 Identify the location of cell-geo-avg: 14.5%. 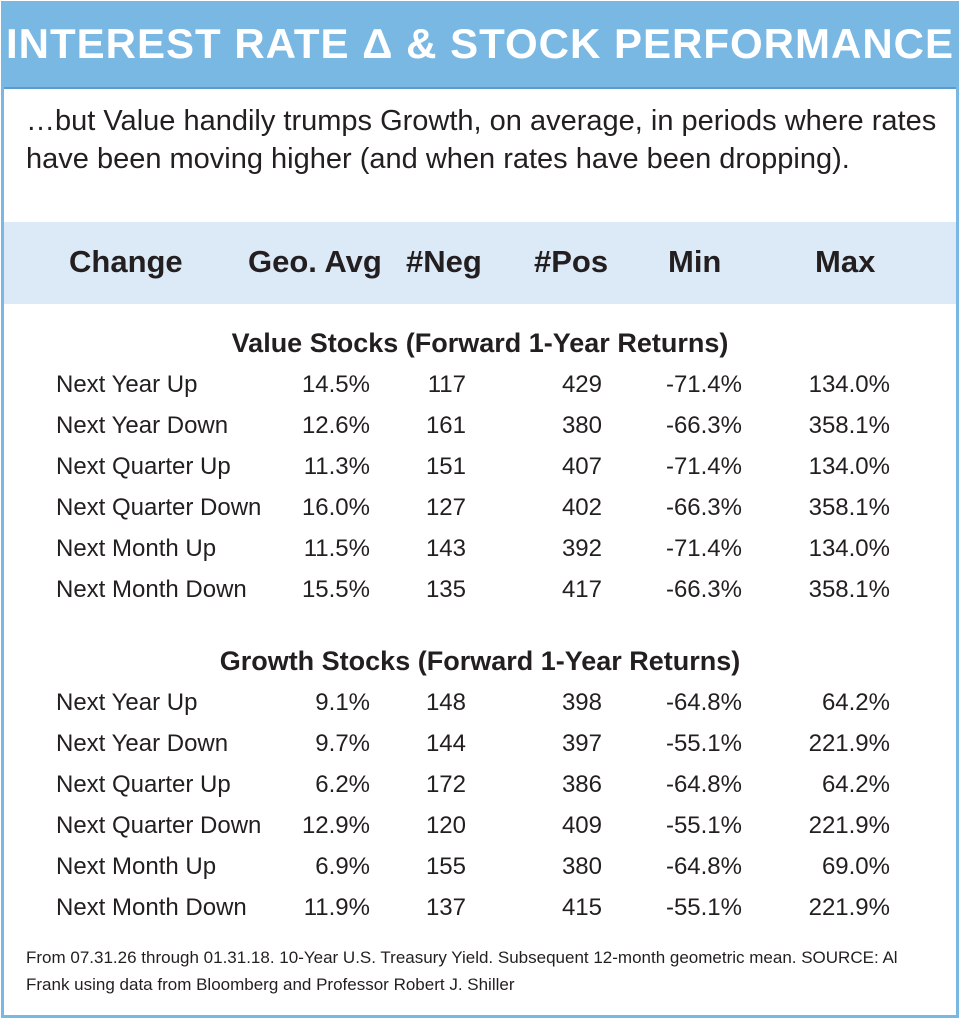
(335, 384).